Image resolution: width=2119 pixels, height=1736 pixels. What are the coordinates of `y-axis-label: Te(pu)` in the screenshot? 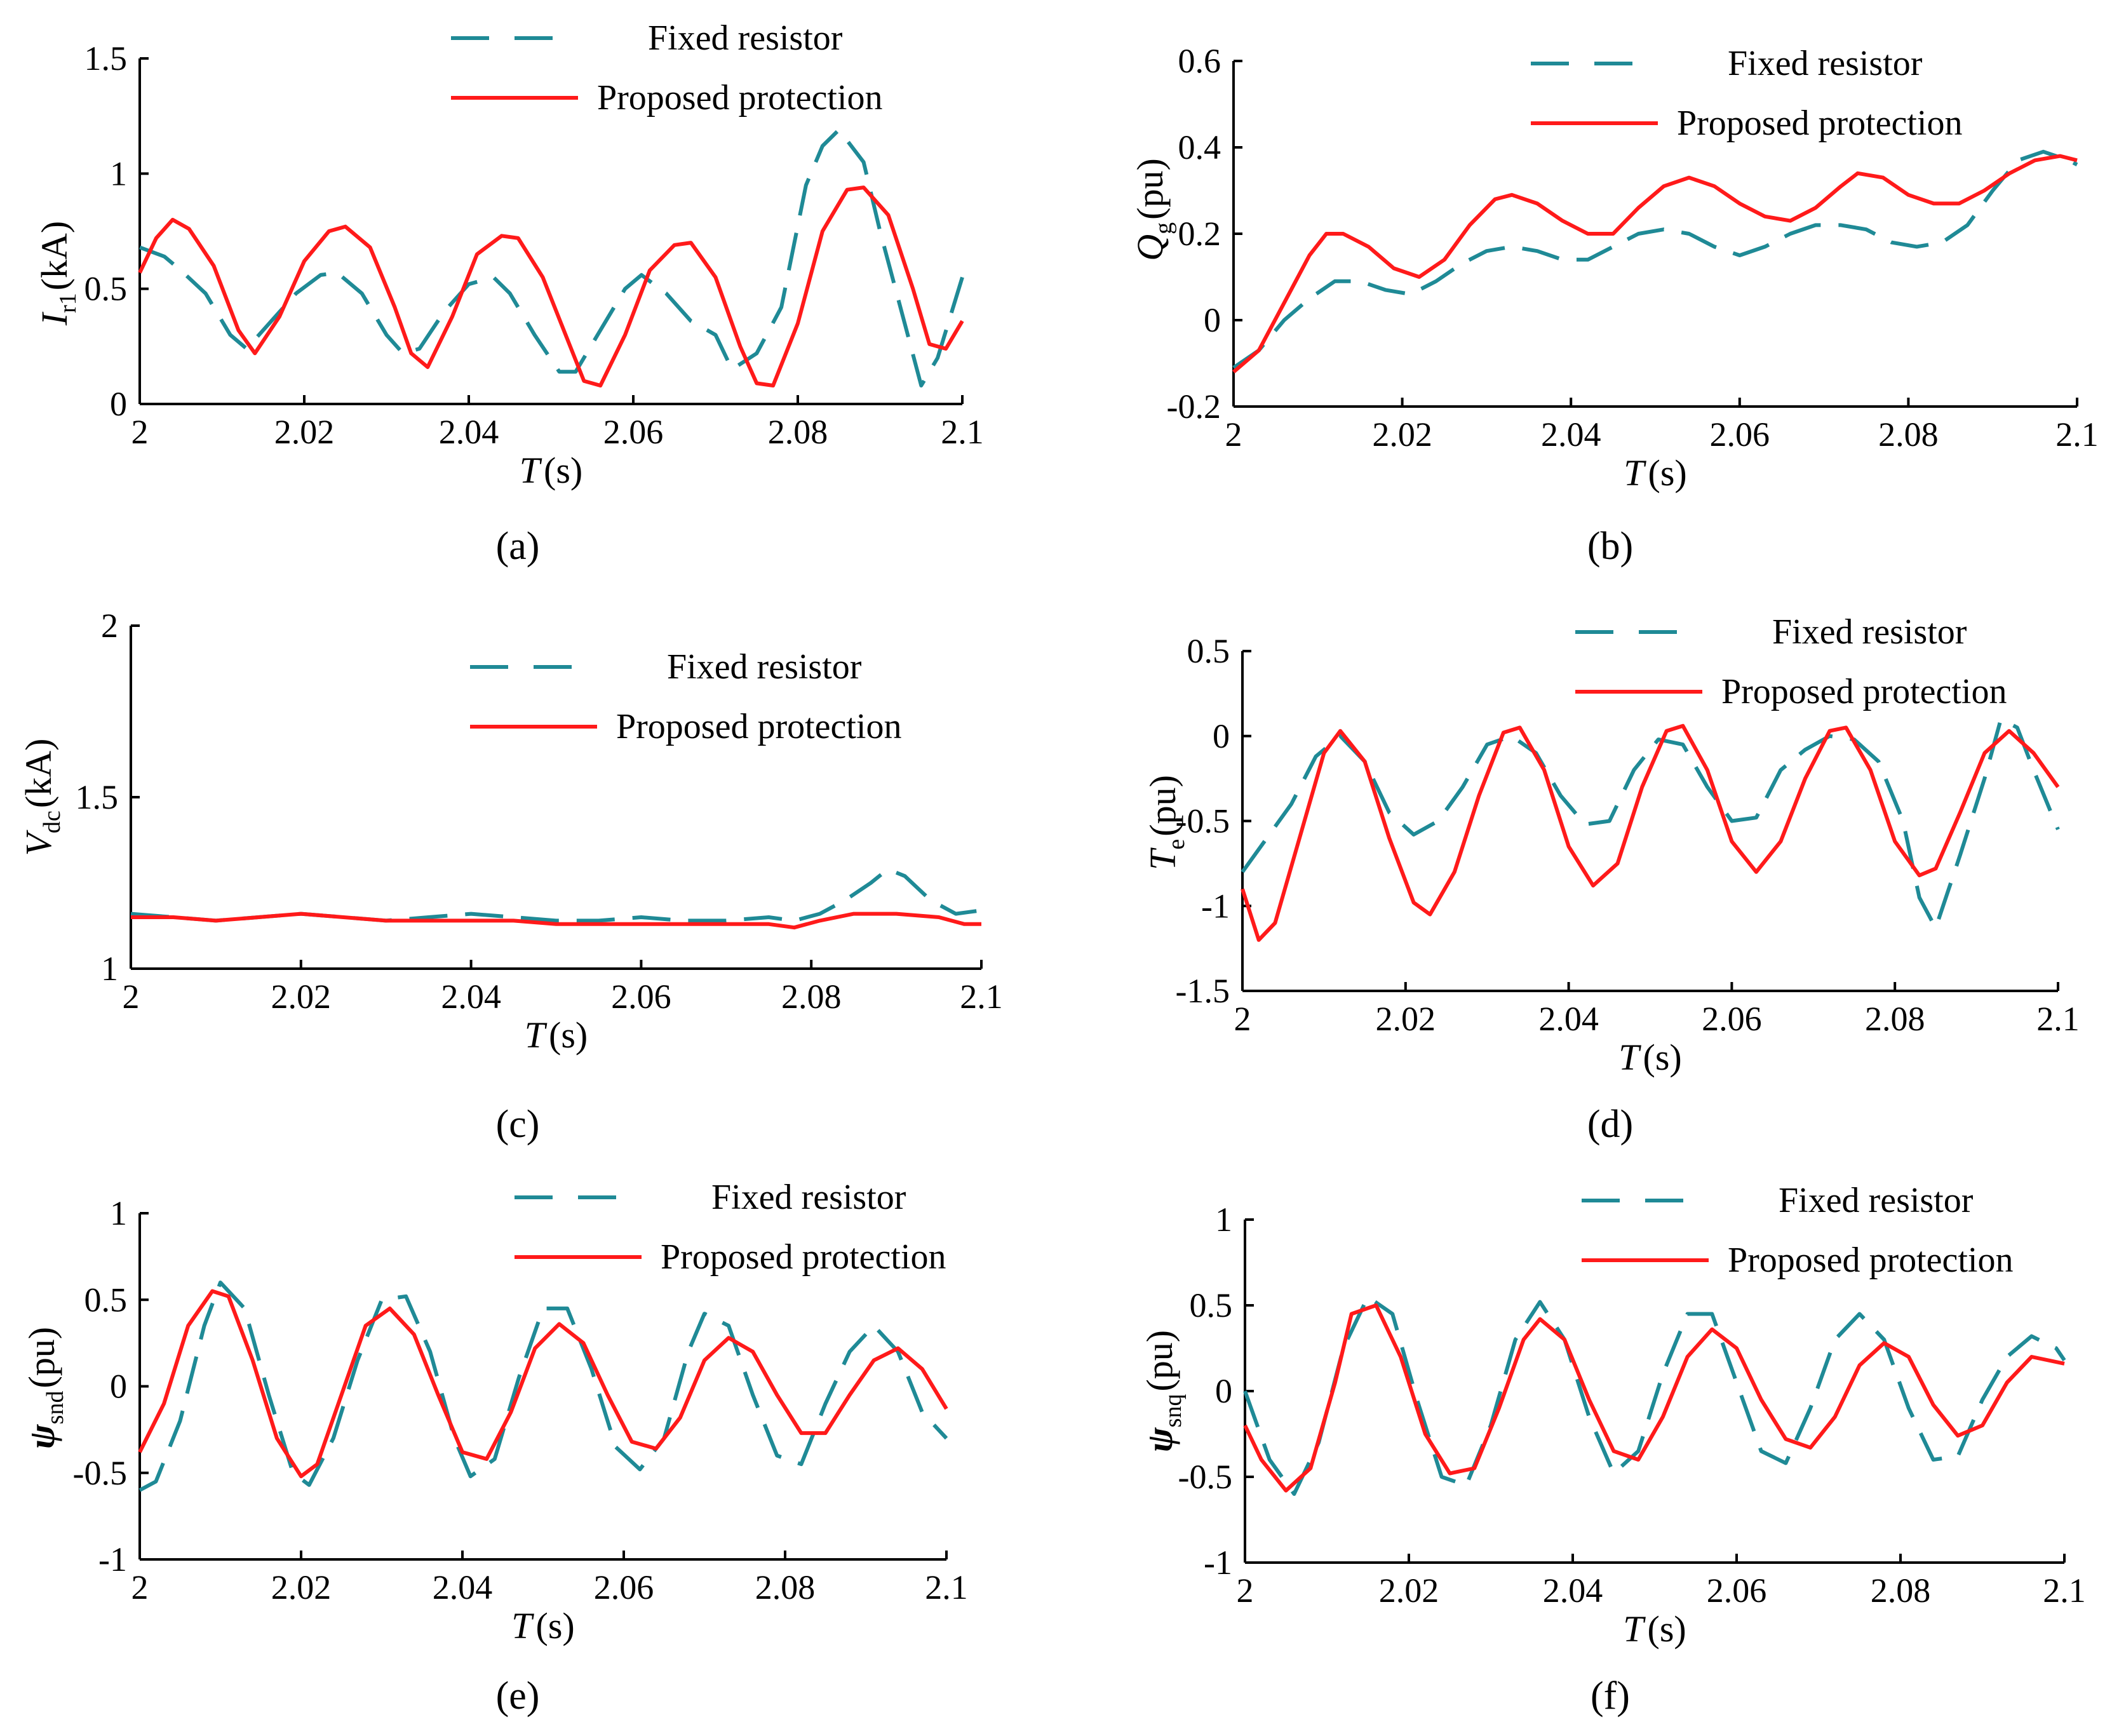 It's located at (1166, 823).